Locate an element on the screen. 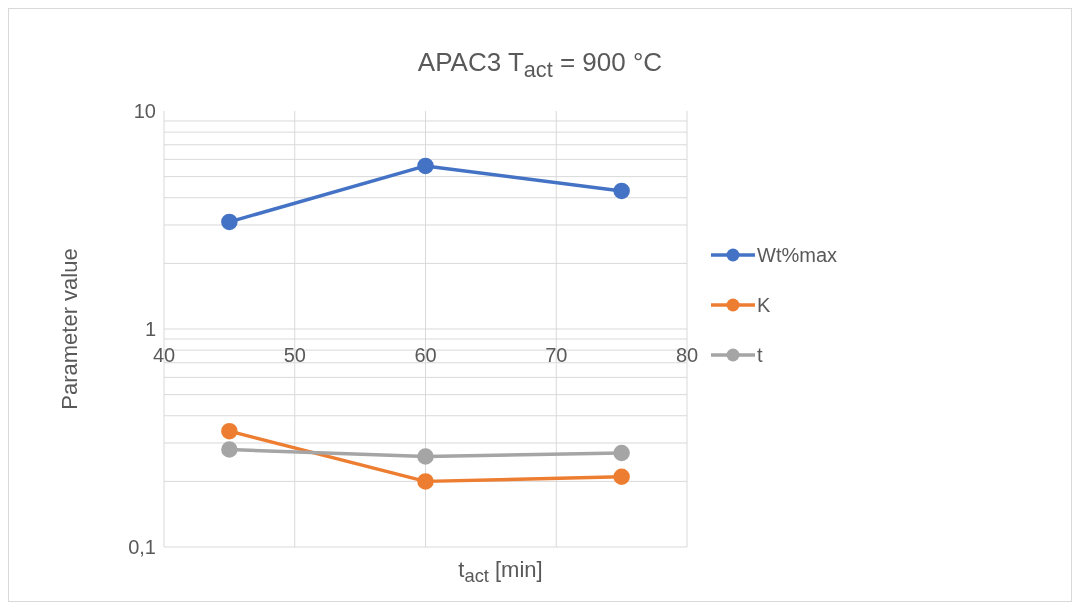  legend-label: Wt%max is located at coordinates (797, 255).